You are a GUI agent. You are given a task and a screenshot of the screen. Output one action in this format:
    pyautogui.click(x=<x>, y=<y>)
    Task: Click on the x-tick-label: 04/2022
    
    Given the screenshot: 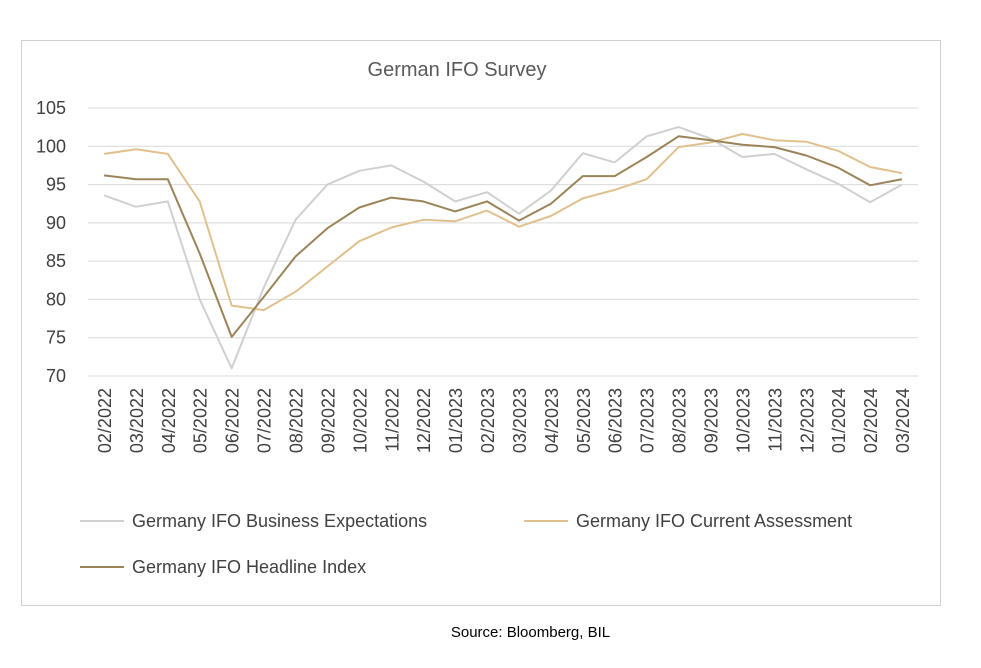 What is the action you would take?
    pyautogui.click(x=169, y=420)
    